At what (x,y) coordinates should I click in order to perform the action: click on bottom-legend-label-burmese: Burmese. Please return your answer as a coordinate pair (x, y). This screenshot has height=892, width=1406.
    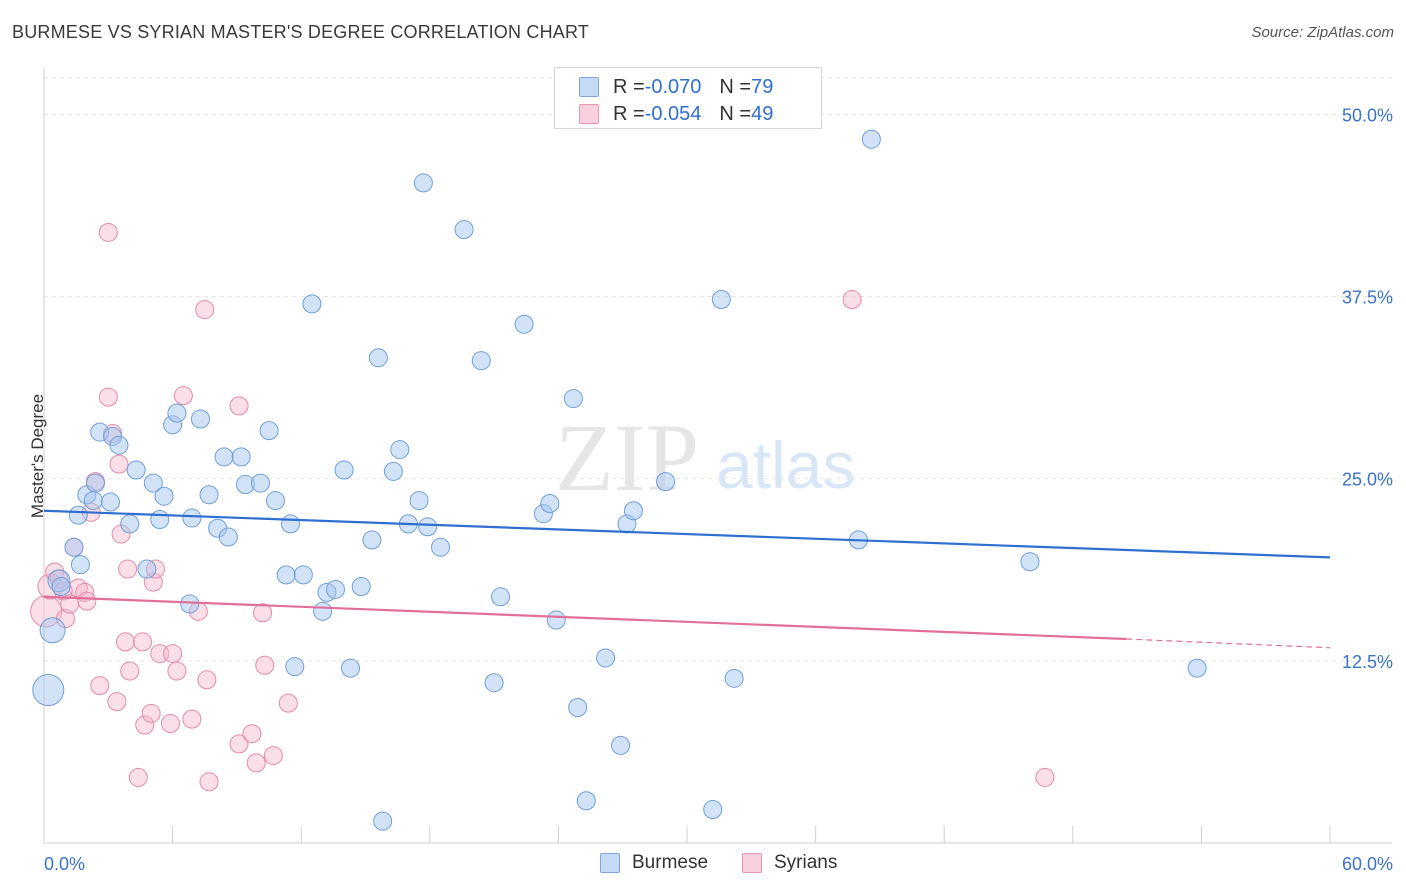
    Looking at the image, I should click on (670, 862).